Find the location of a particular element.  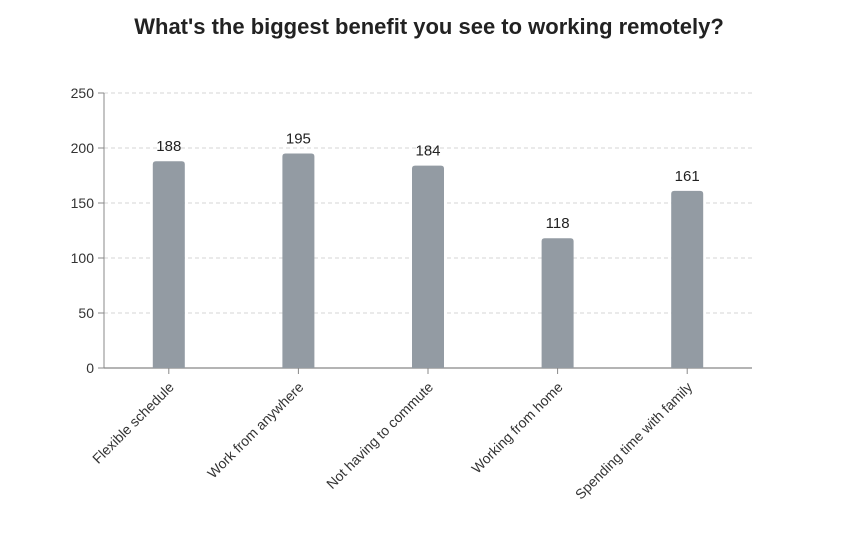

y-tick-label-100: 100 is located at coordinates (83, 258).